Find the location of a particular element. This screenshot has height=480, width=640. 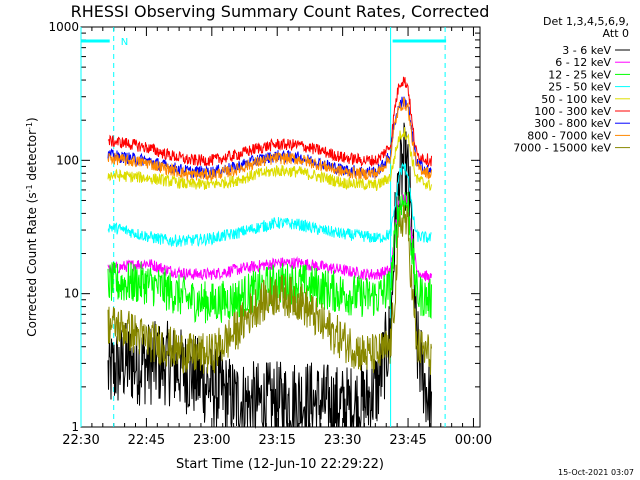

x-tick-label-0: 22:30 is located at coordinates (80, 440).